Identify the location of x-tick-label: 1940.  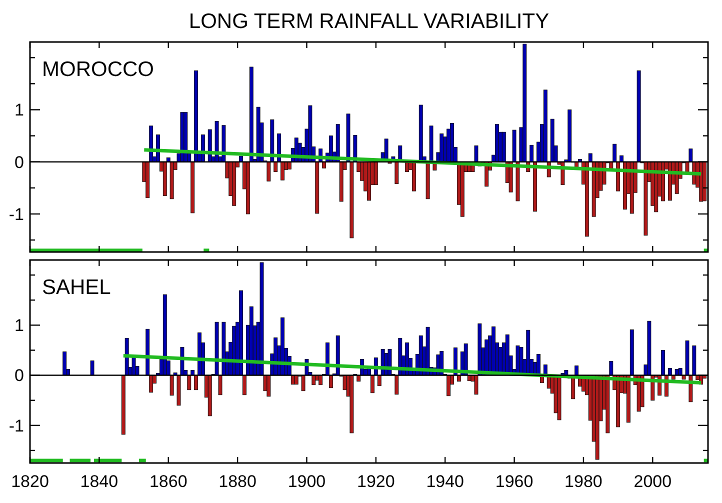
(445, 481).